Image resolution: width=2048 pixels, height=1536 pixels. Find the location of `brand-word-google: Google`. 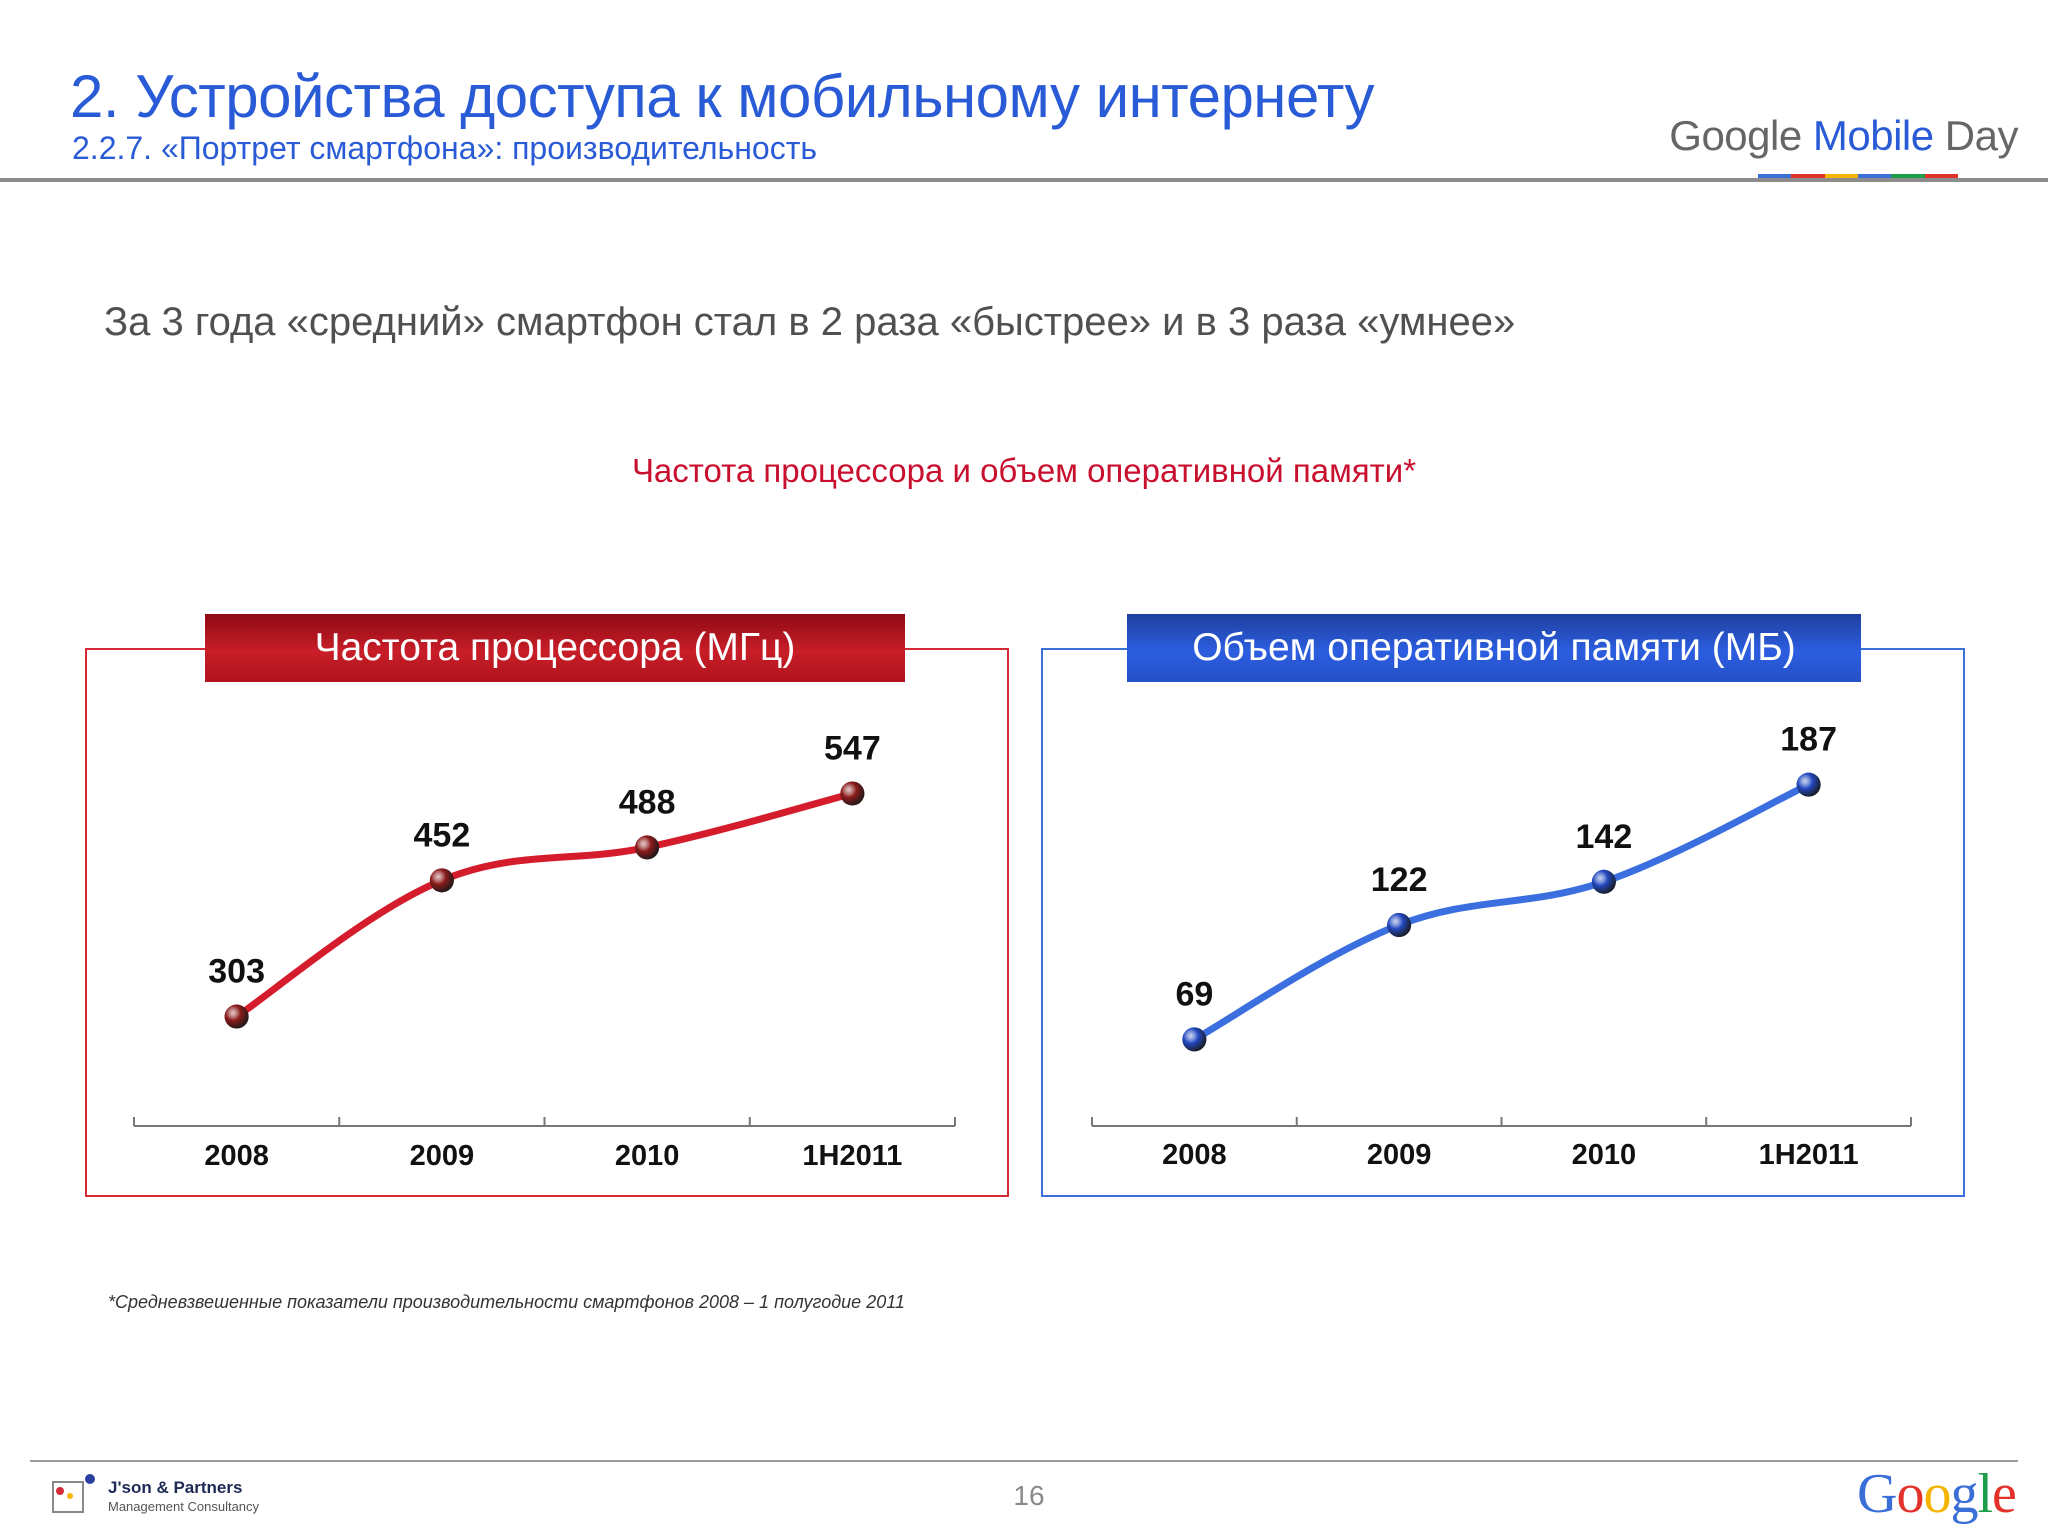

brand-word-google: Google is located at coordinates (1735, 135).